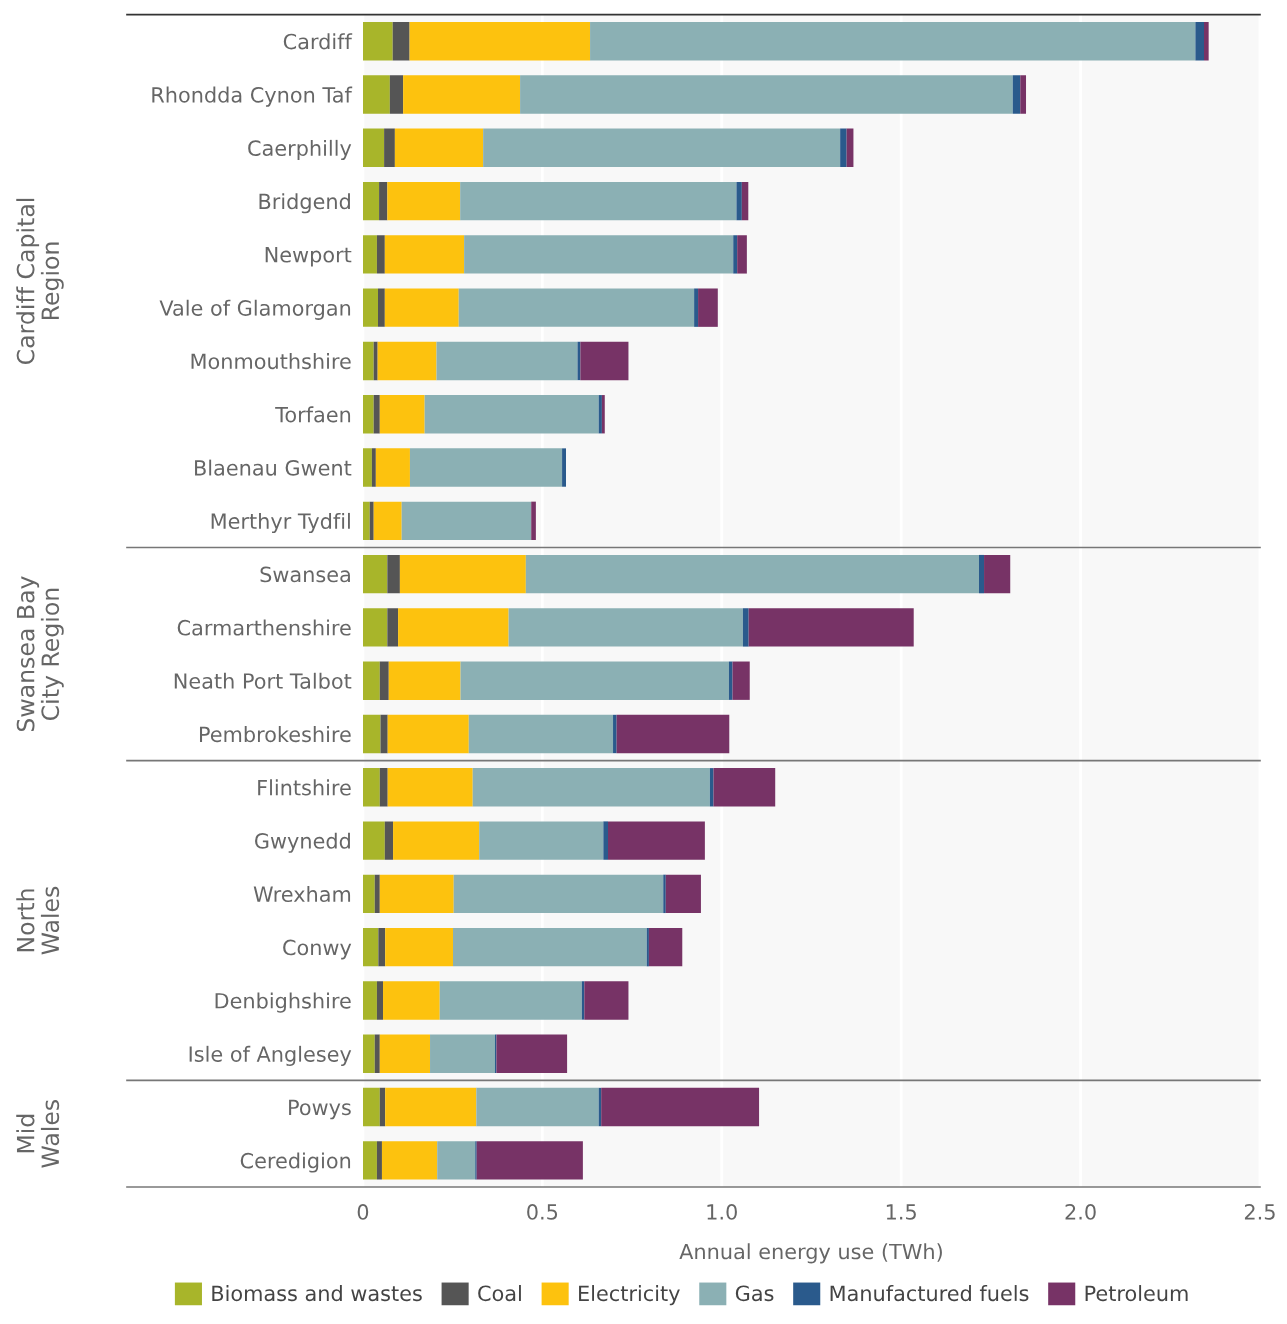  I want to click on y-tick-label: Wrexham, so click(302, 894).